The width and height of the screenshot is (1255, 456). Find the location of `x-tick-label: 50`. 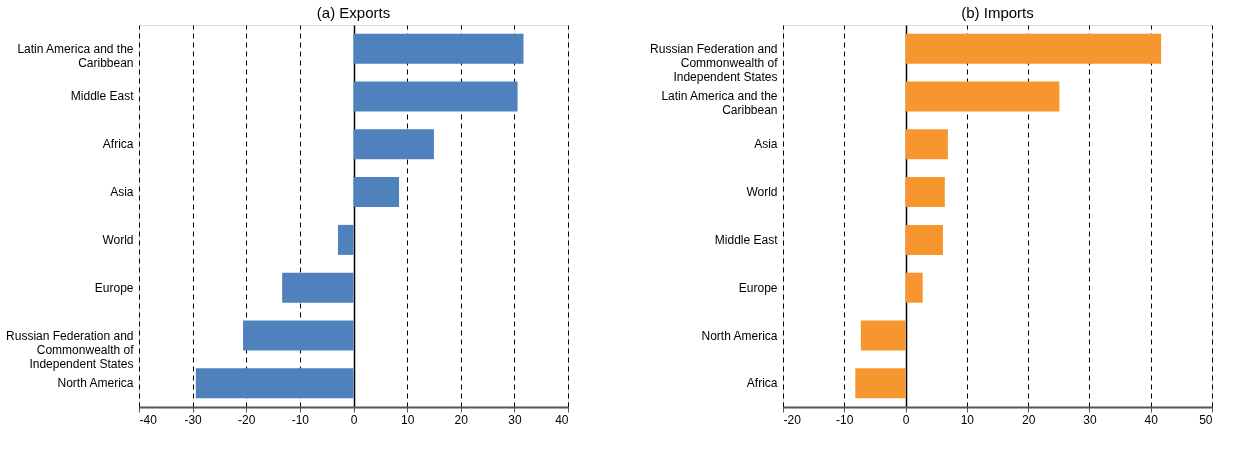

x-tick-label: 50 is located at coordinates (1206, 419).